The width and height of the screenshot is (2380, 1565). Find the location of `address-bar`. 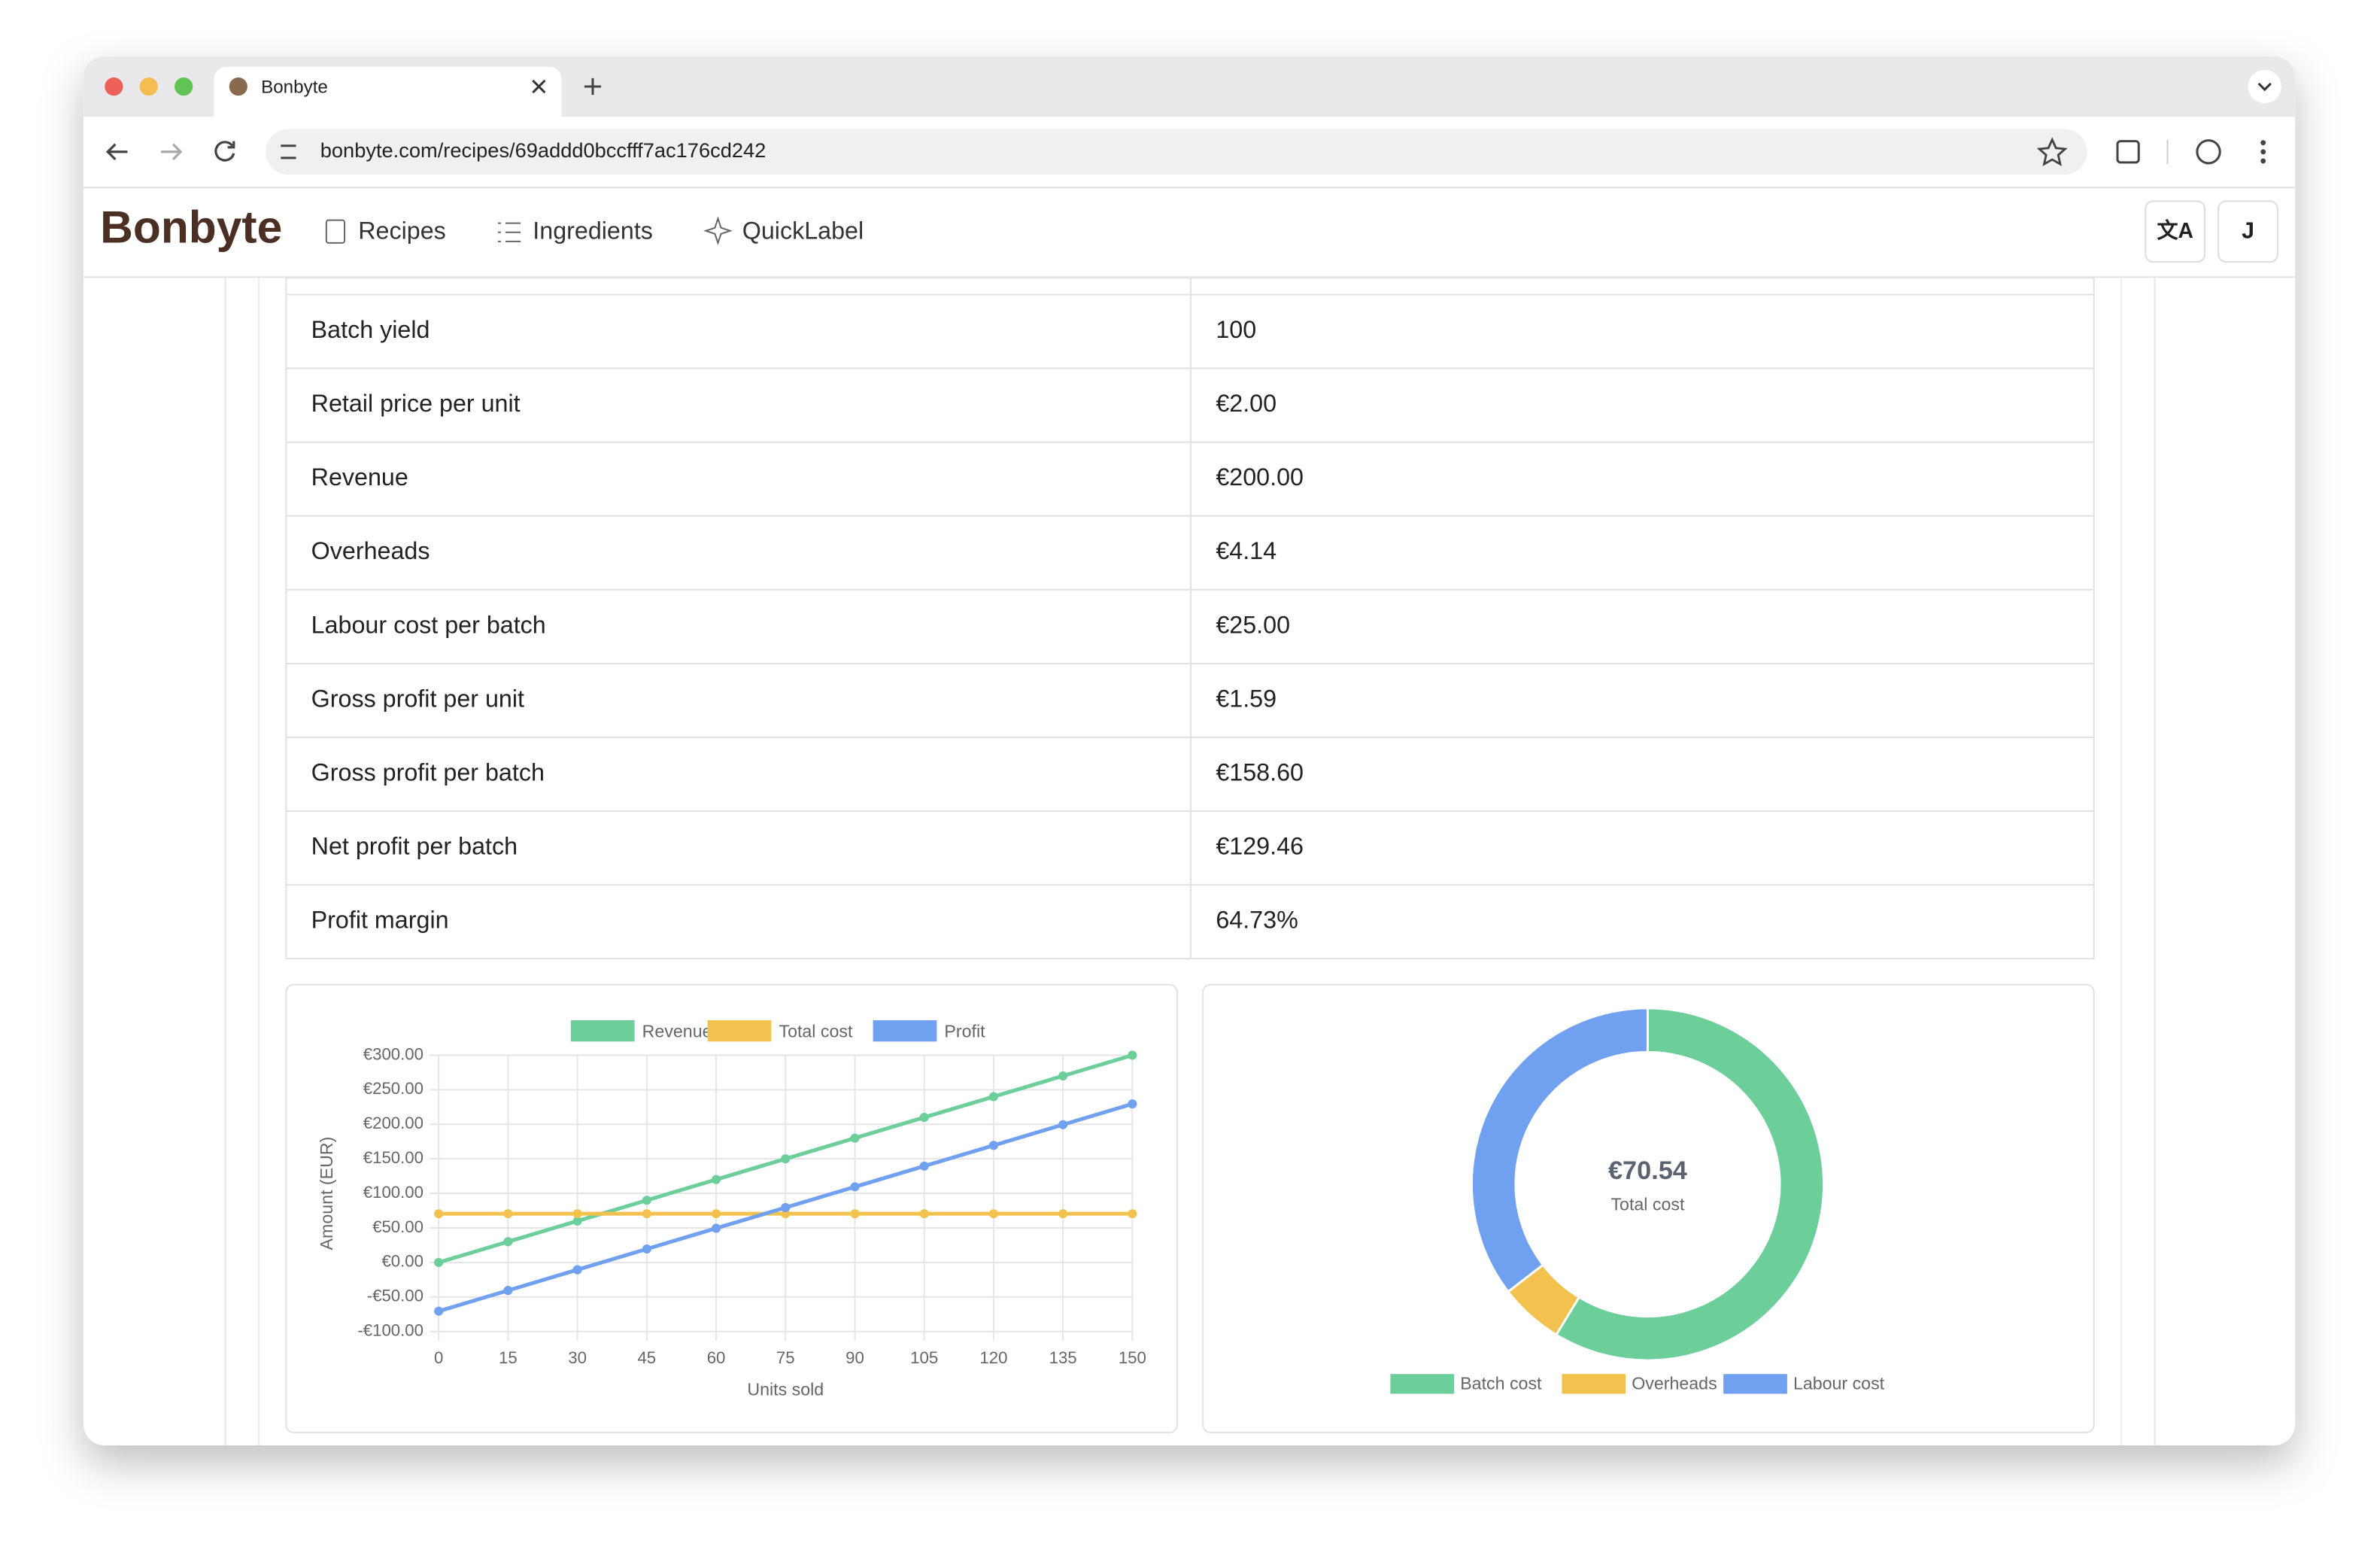

address-bar is located at coordinates (1176, 152).